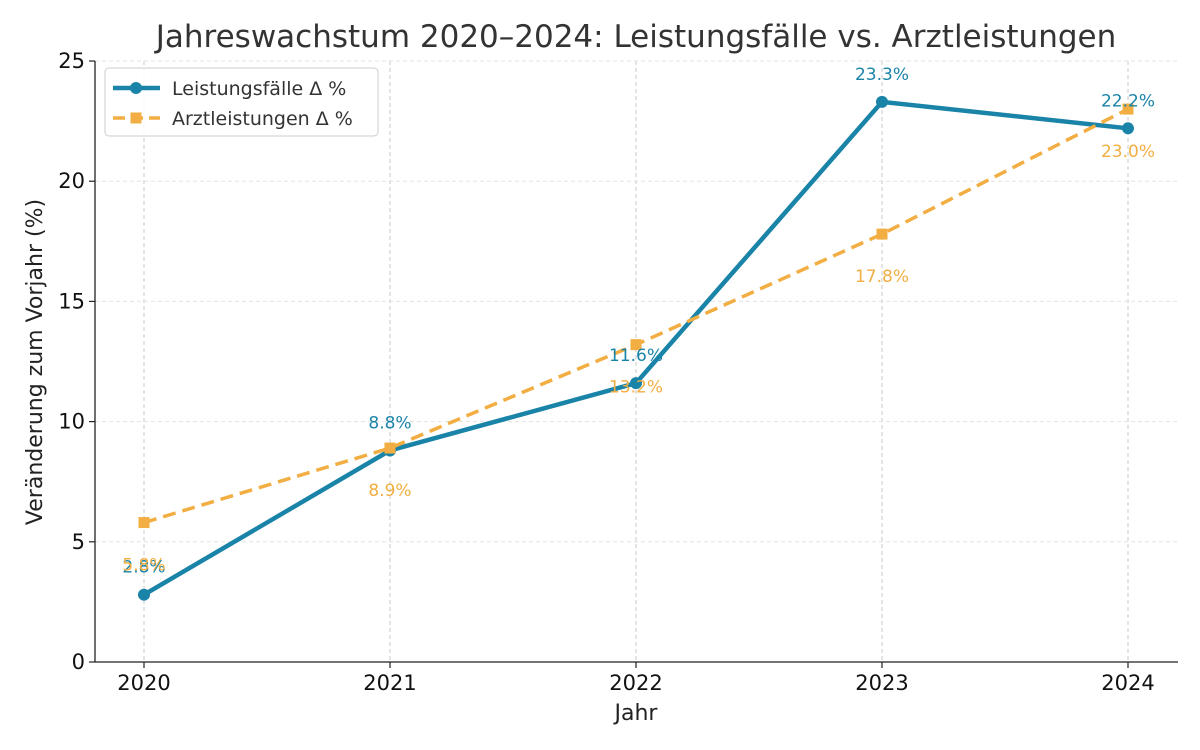 Image resolution: width=1200 pixels, height=750 pixels. I want to click on x-tick-label: 2023, so click(881, 683).